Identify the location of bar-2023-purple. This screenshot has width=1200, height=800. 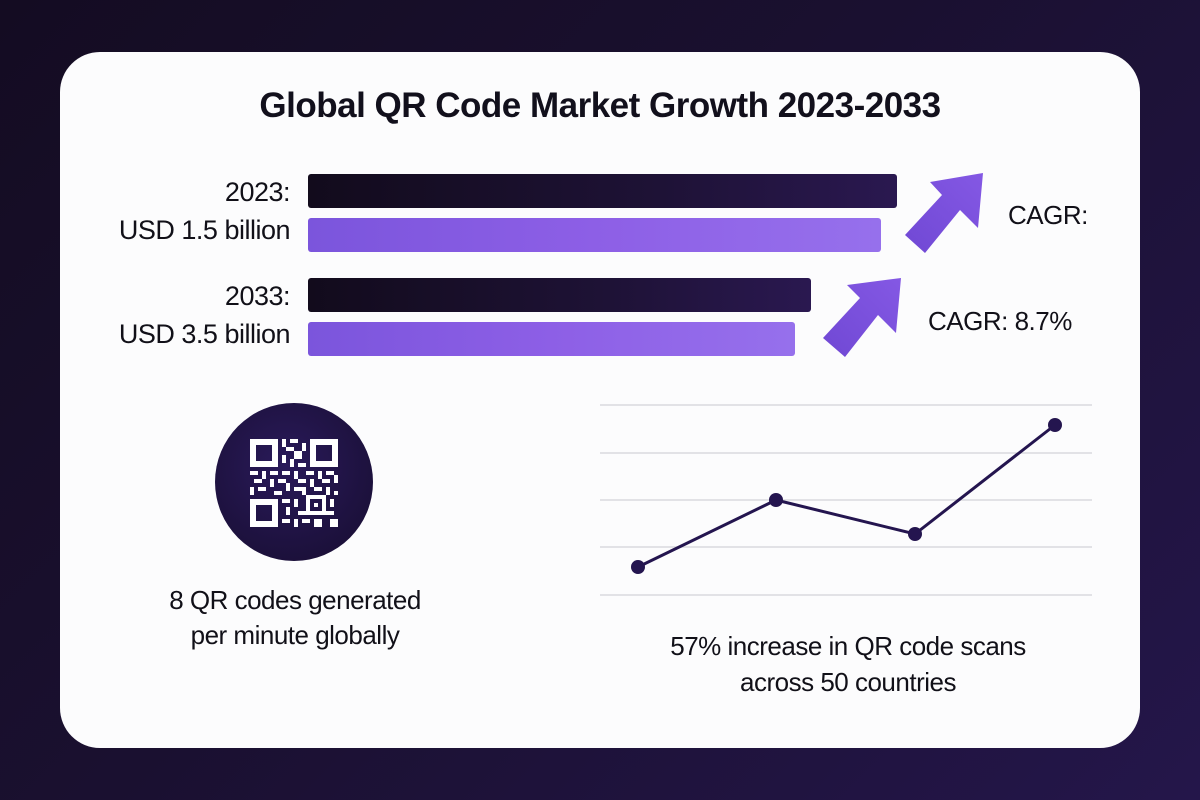
(594, 235).